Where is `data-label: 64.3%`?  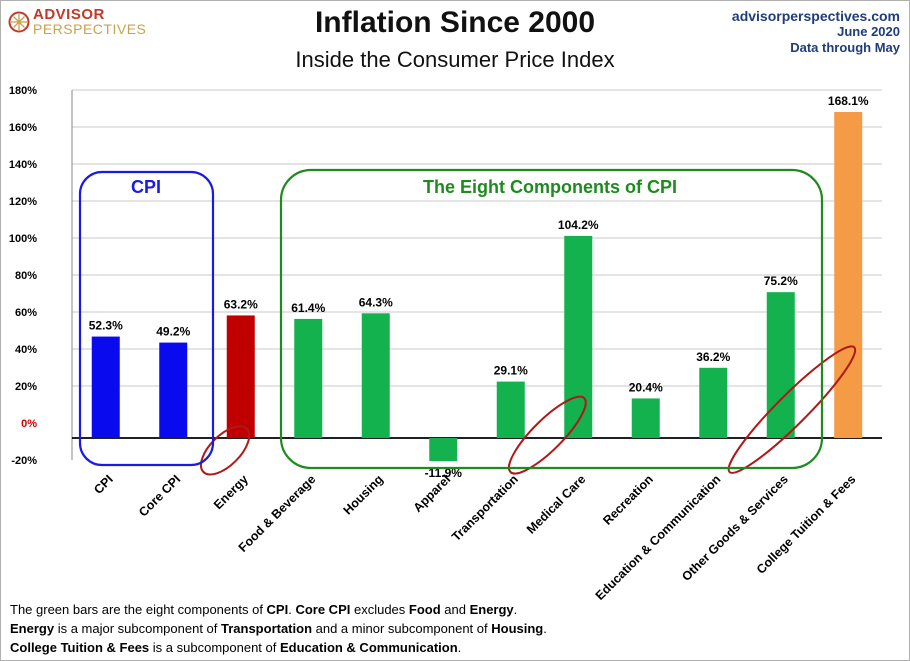
data-label: 64.3% is located at coordinates (376, 302).